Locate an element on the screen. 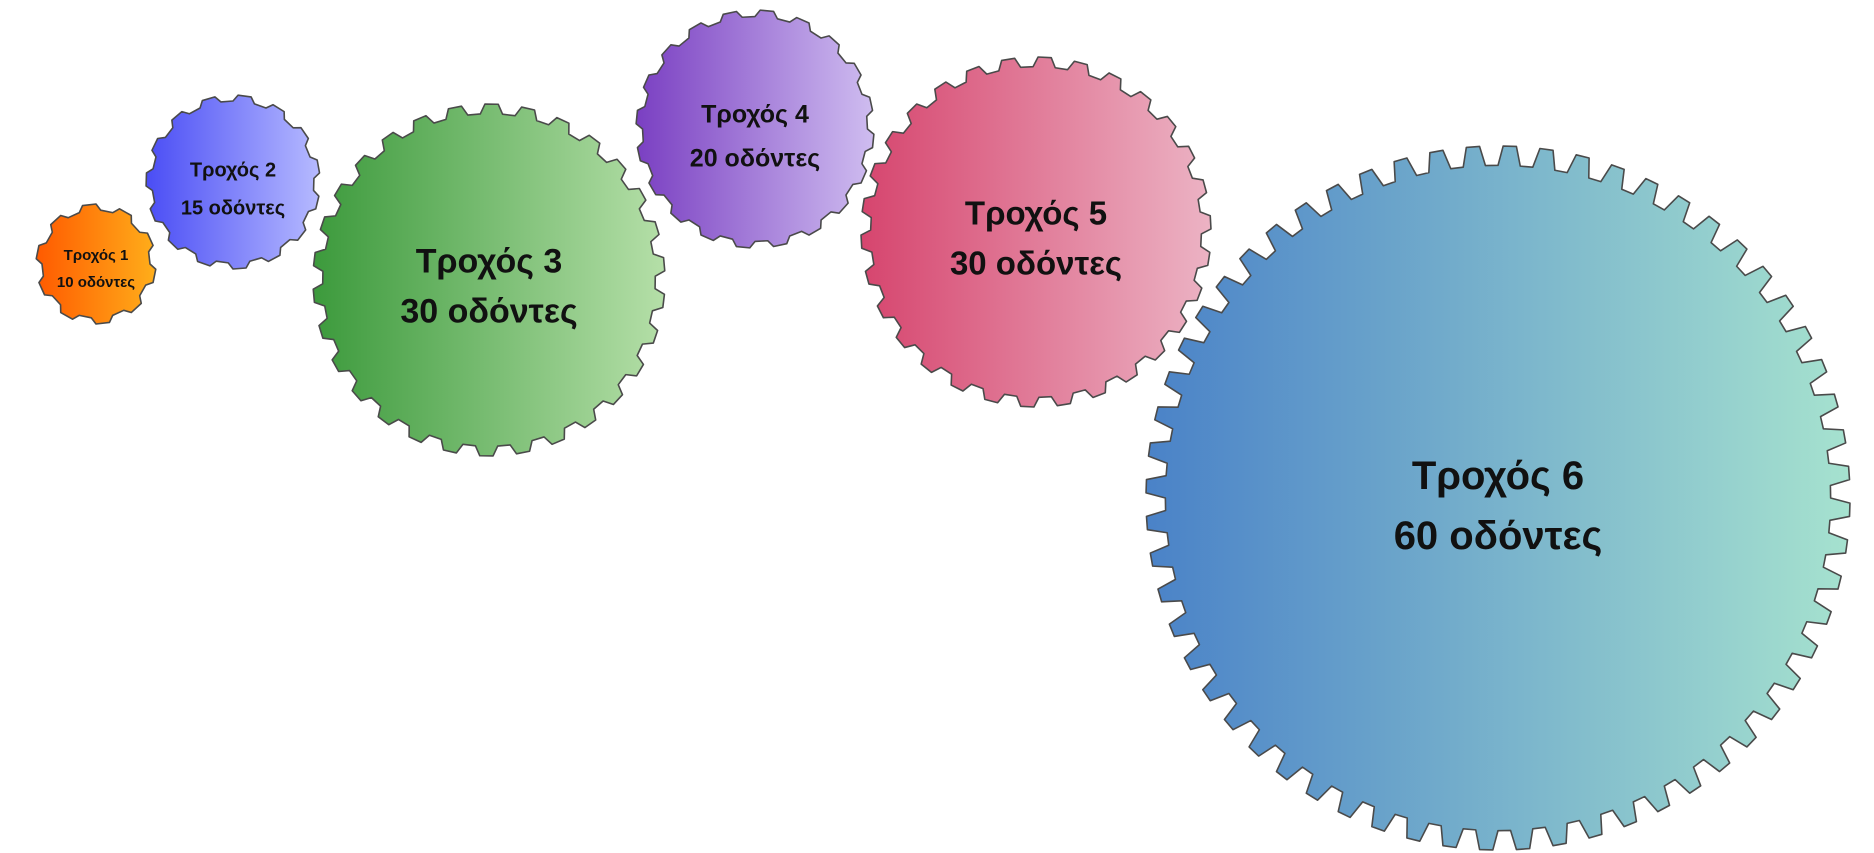  gear-2-name: Τροχός 2 is located at coordinates (233, 170).